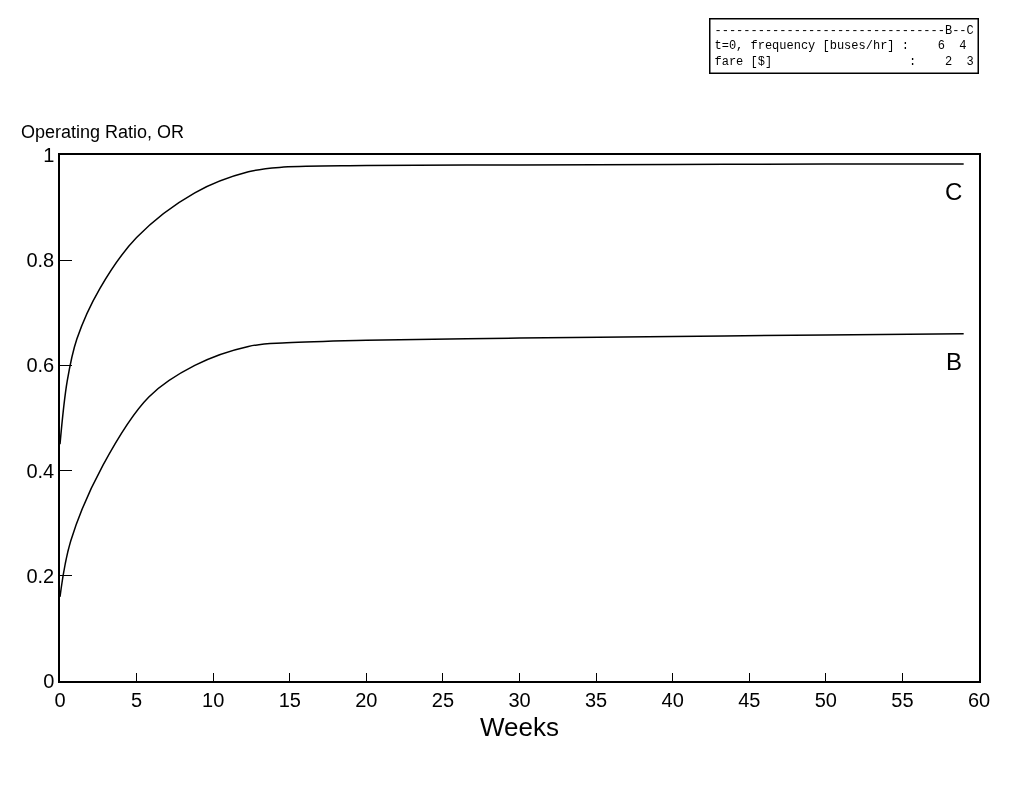 This screenshot has height=791, width=1009. What do you see at coordinates (40, 575) in the screenshot?
I see `y-tick-label: 0.2` at bounding box center [40, 575].